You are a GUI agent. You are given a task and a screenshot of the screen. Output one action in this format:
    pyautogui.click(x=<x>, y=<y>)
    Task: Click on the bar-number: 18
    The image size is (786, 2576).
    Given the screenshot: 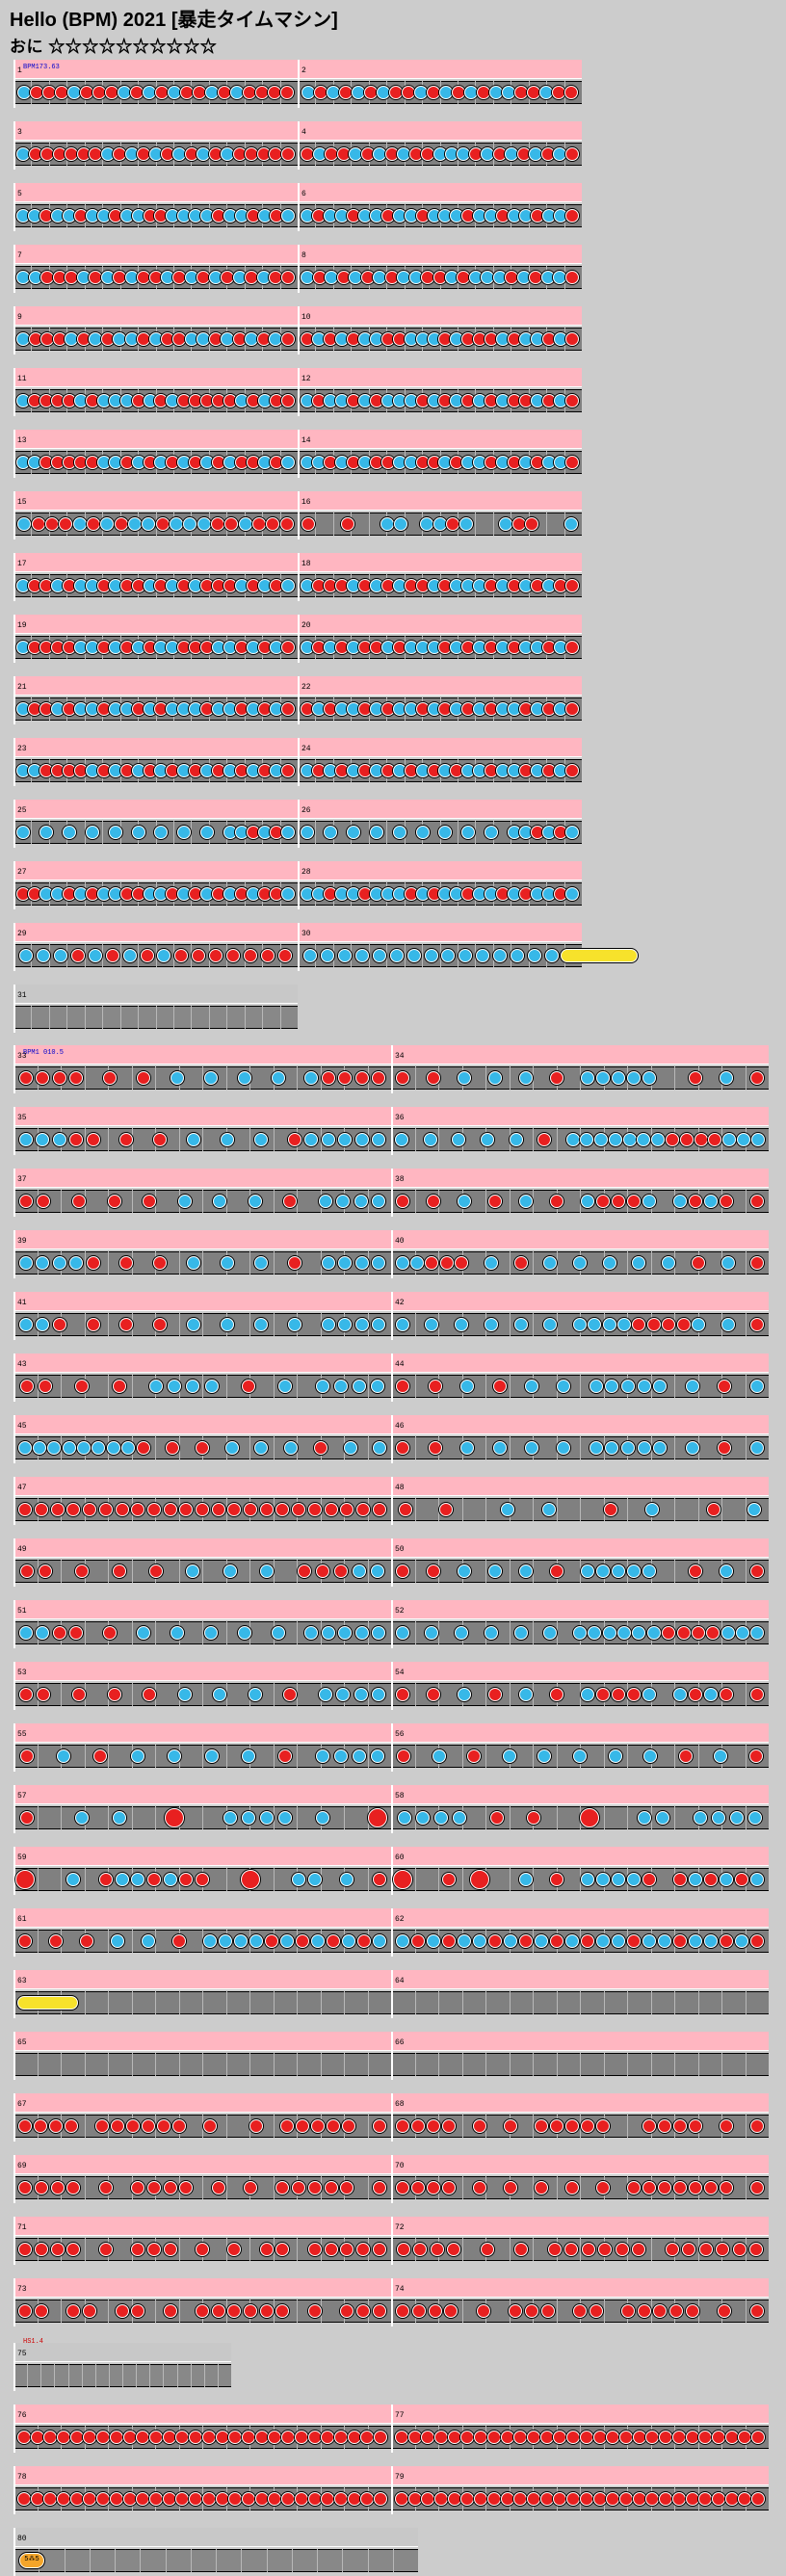 What is the action you would take?
    pyautogui.click(x=306, y=564)
    